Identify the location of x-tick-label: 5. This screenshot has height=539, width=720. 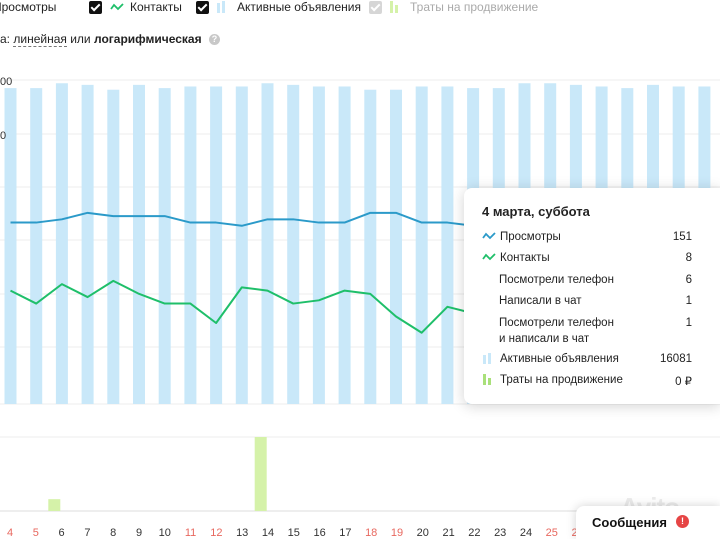
(36, 533).